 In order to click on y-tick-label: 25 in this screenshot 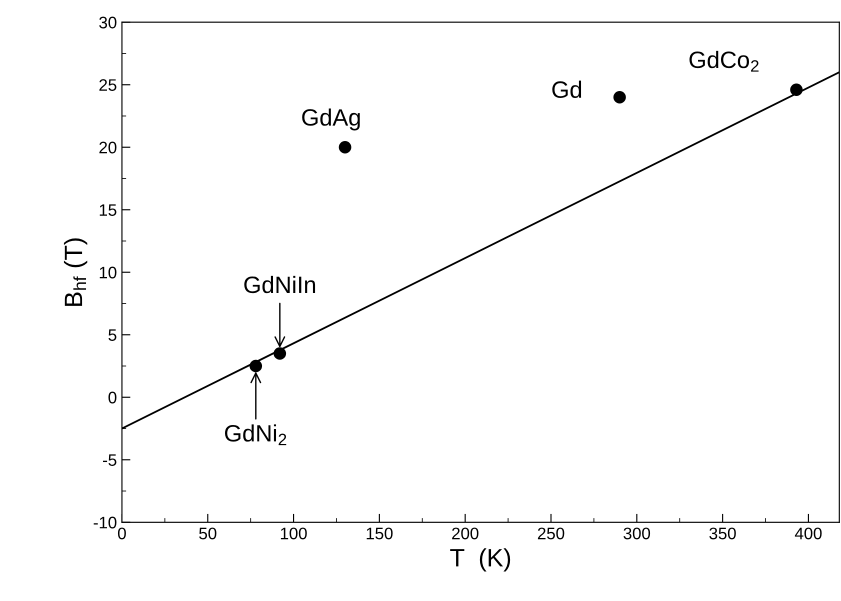, I will do `click(107, 85)`.